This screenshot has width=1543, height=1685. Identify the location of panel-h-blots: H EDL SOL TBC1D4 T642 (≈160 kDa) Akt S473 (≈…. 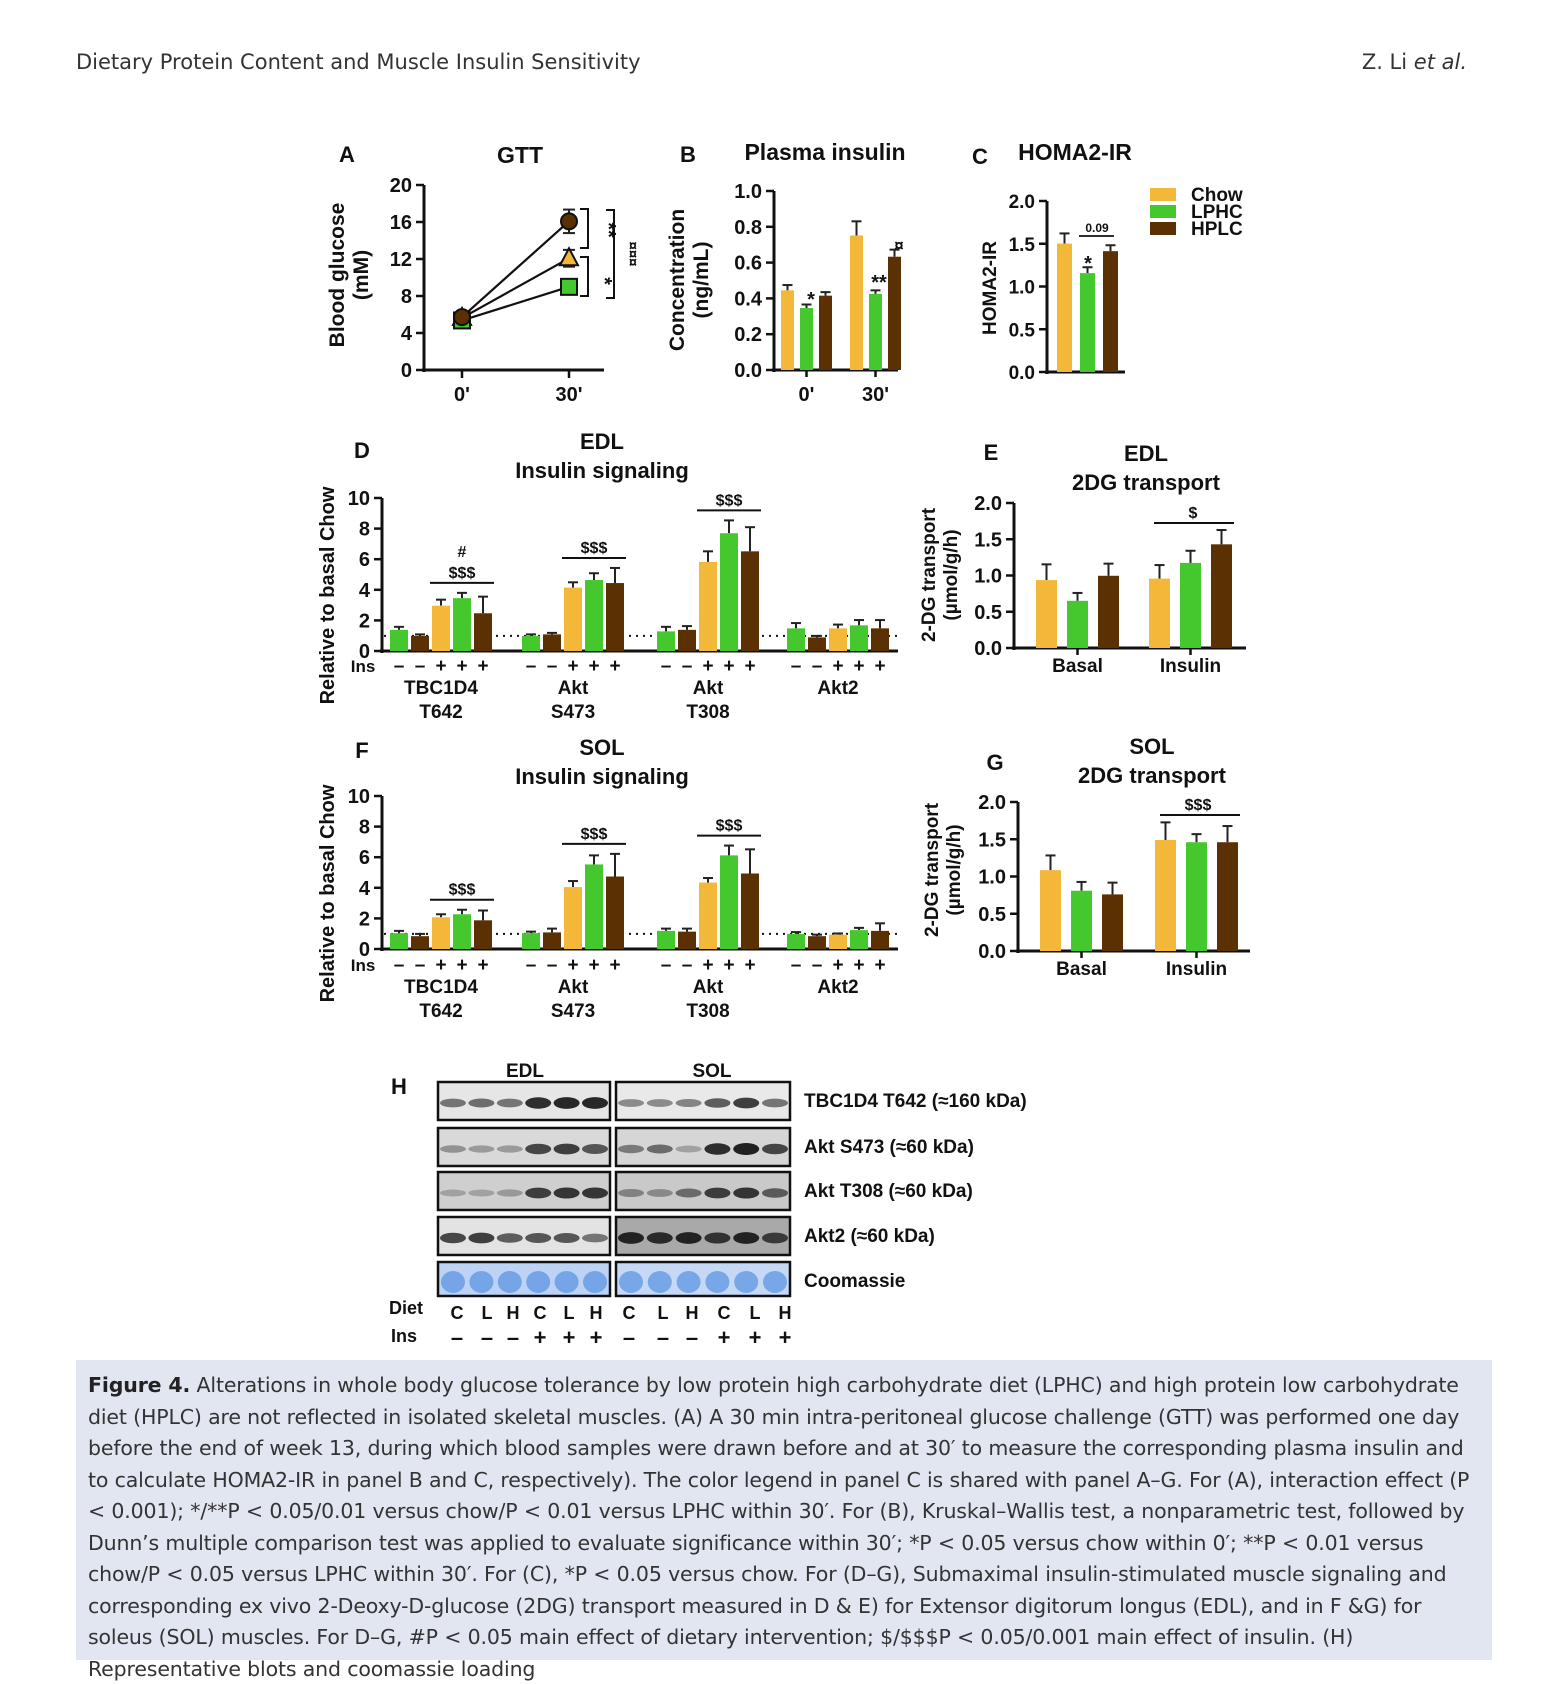
(708, 1205).